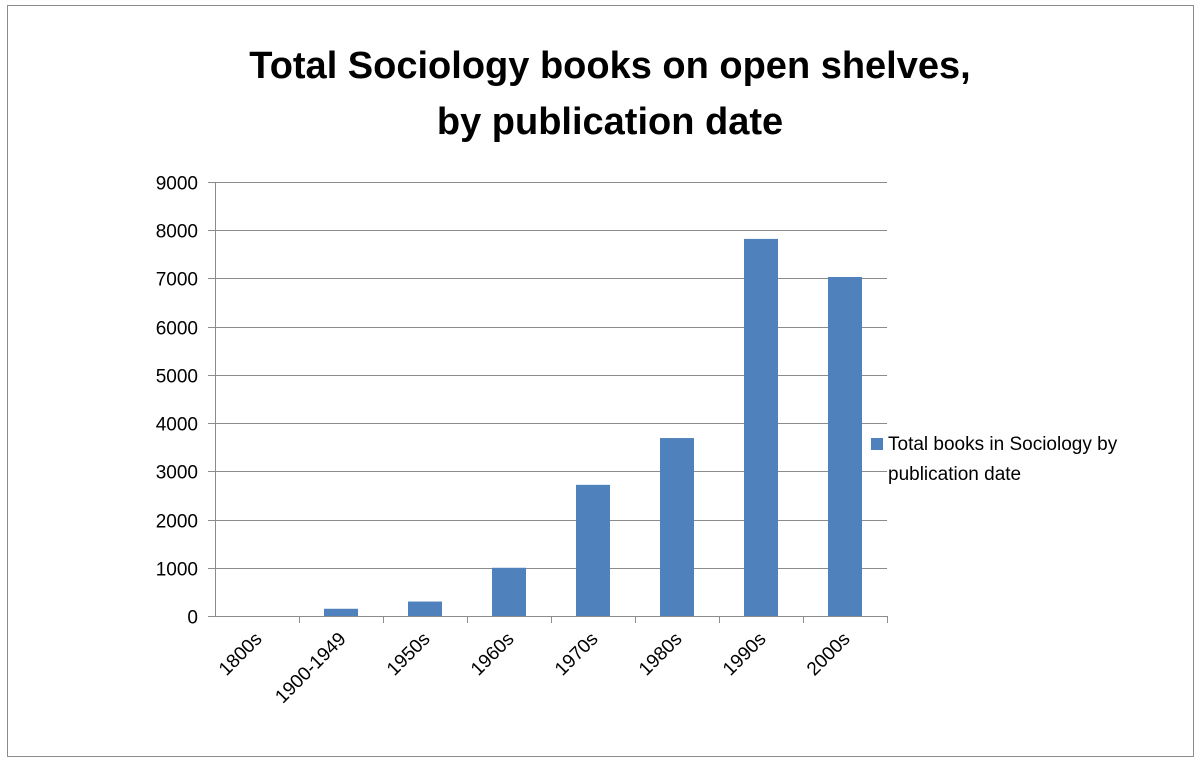  What do you see at coordinates (425, 608) in the screenshot?
I see `bar-1950s` at bounding box center [425, 608].